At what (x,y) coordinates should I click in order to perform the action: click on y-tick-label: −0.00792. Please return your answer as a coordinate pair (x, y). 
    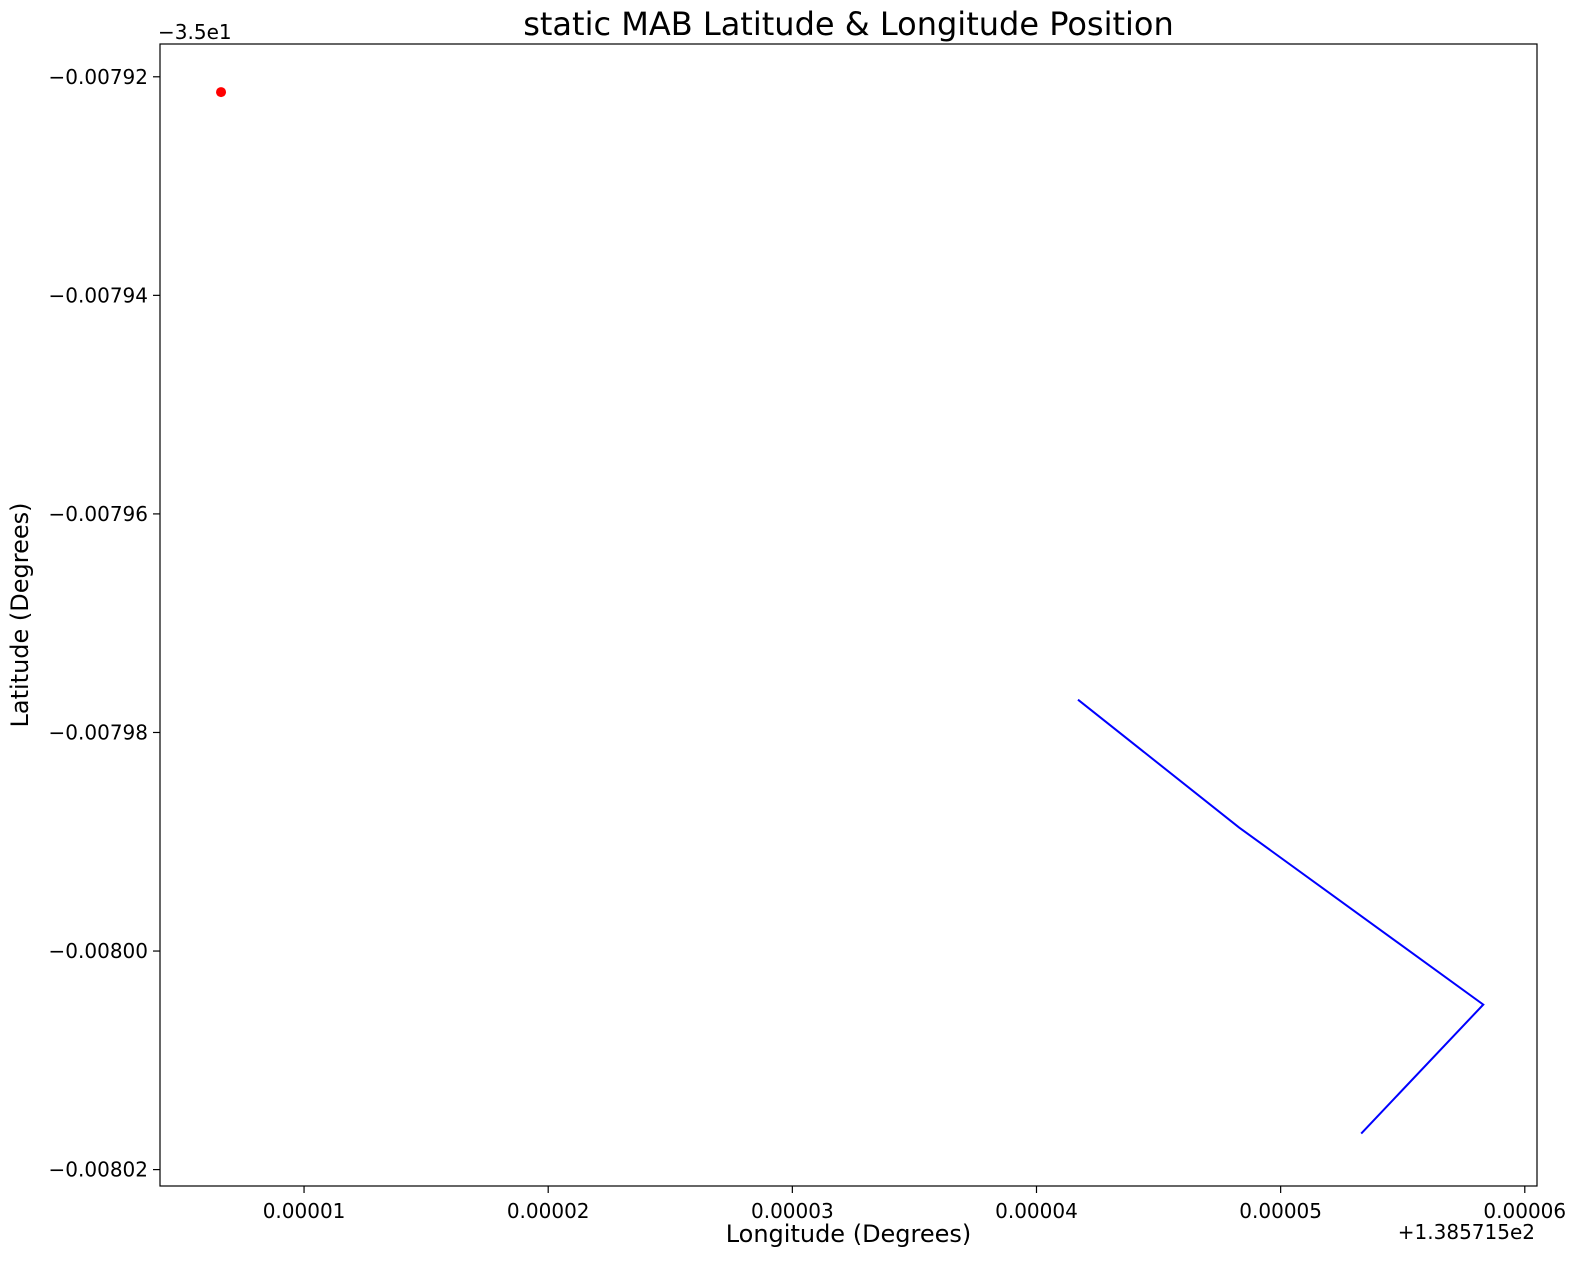
    Looking at the image, I should click on (98, 77).